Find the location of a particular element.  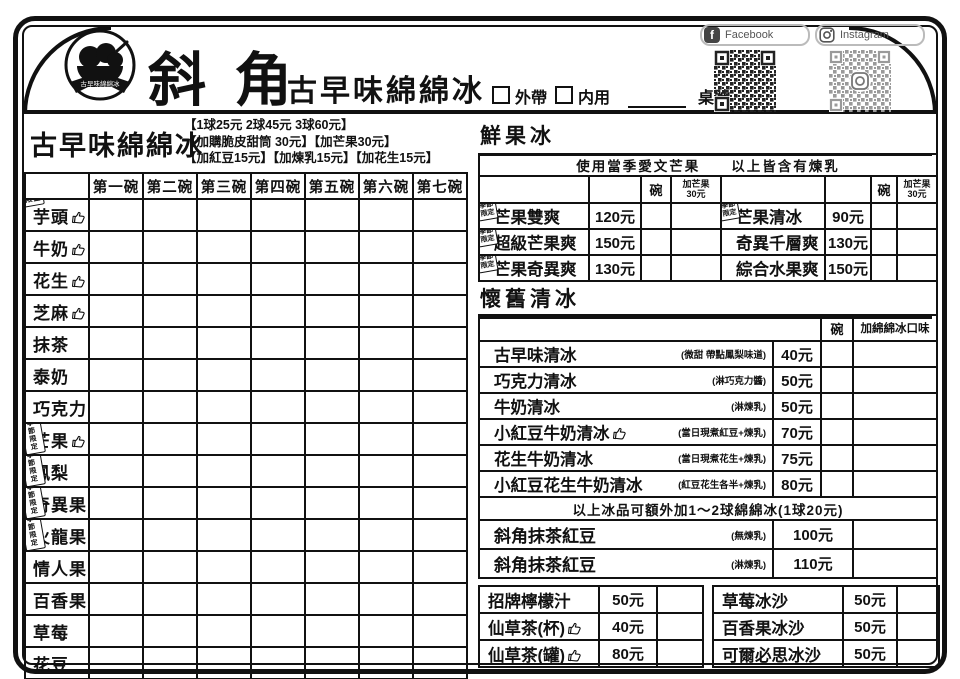

takeout-checkbox is located at coordinates (501, 95).